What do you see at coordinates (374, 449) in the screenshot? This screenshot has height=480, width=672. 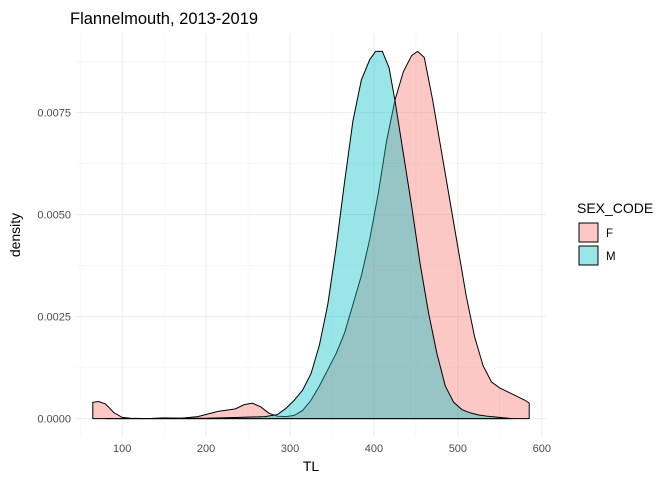 I see `x-tick-label: 400` at bounding box center [374, 449].